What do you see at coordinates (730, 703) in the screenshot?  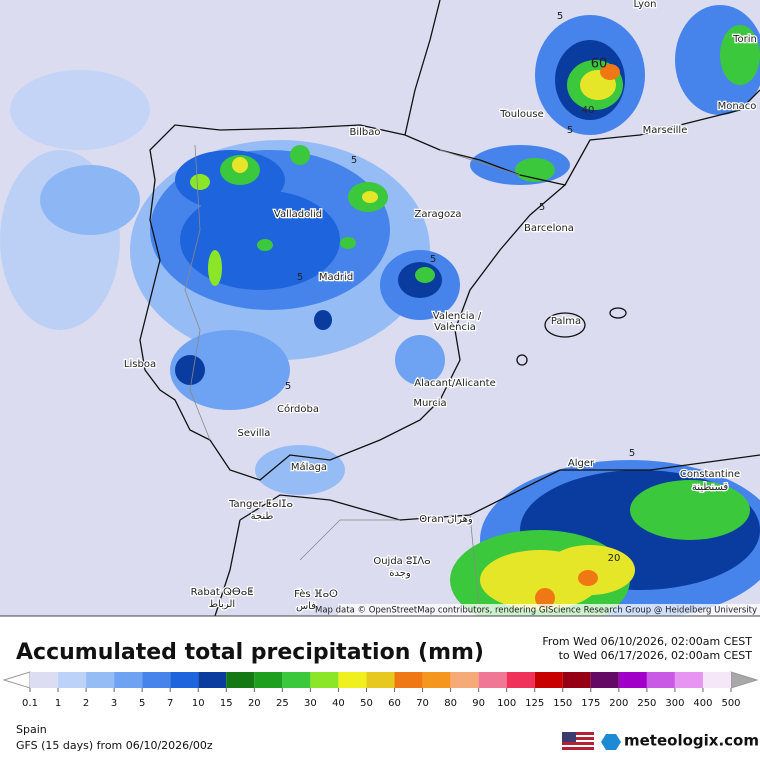 I see `legend-label: 500` at bounding box center [730, 703].